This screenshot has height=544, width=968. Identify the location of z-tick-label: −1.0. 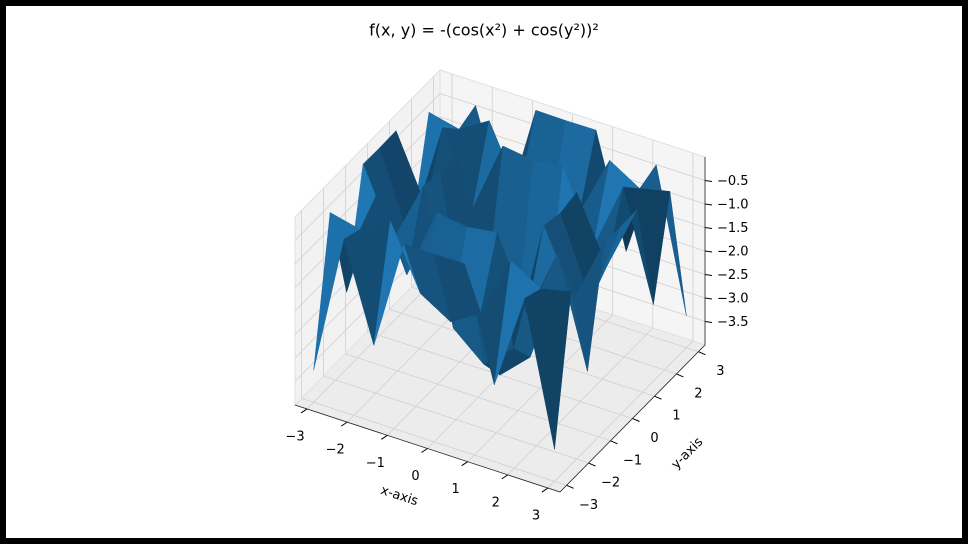
(733, 205).